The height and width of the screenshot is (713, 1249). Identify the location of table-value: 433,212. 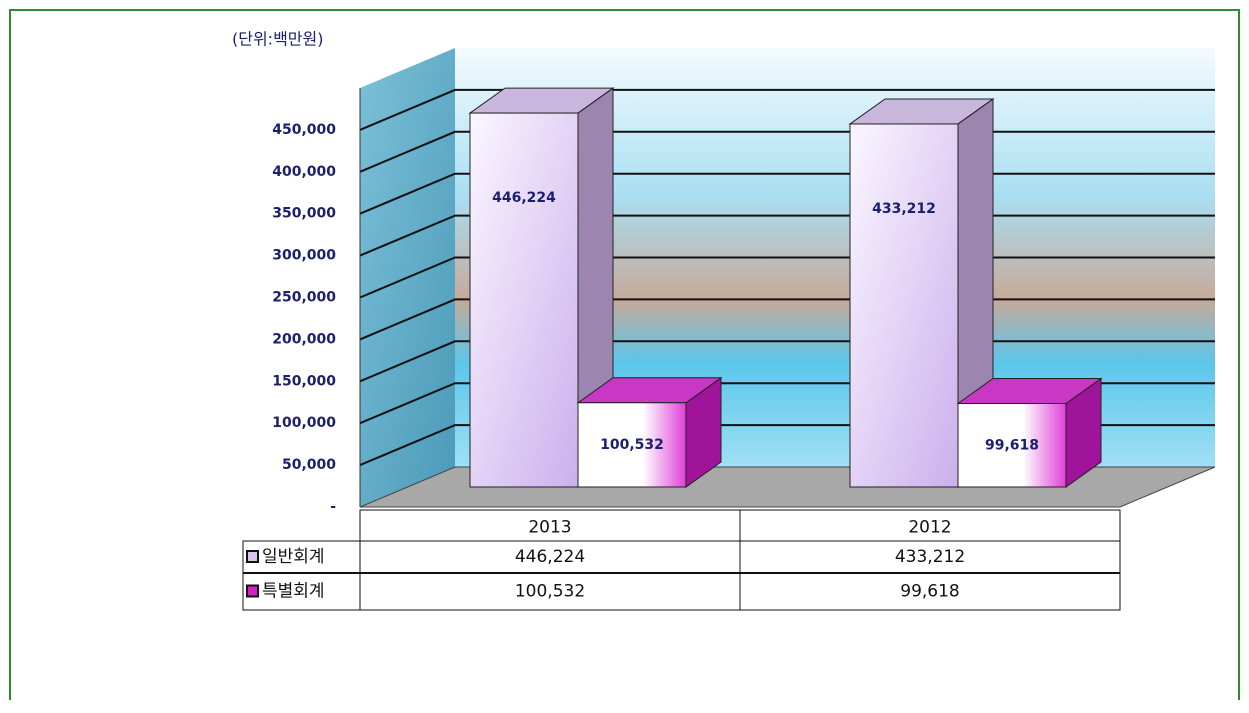
(930, 557).